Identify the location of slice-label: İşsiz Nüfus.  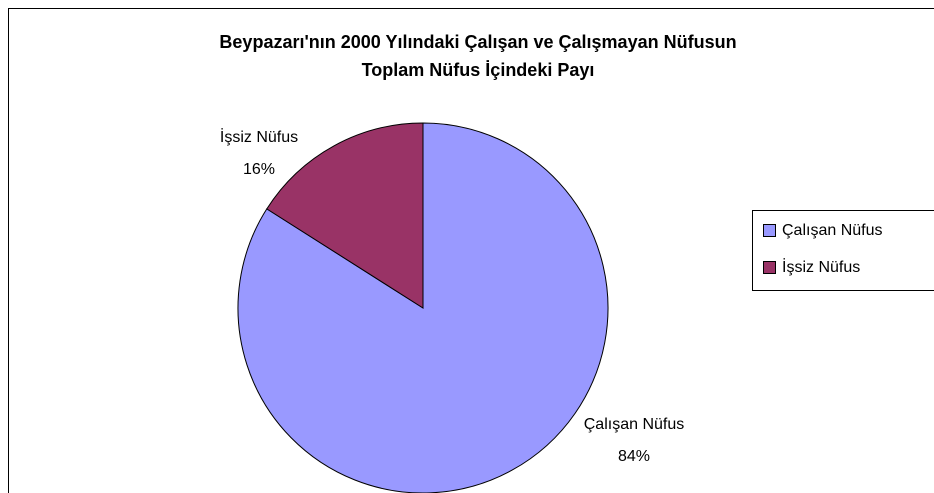
(259, 136).